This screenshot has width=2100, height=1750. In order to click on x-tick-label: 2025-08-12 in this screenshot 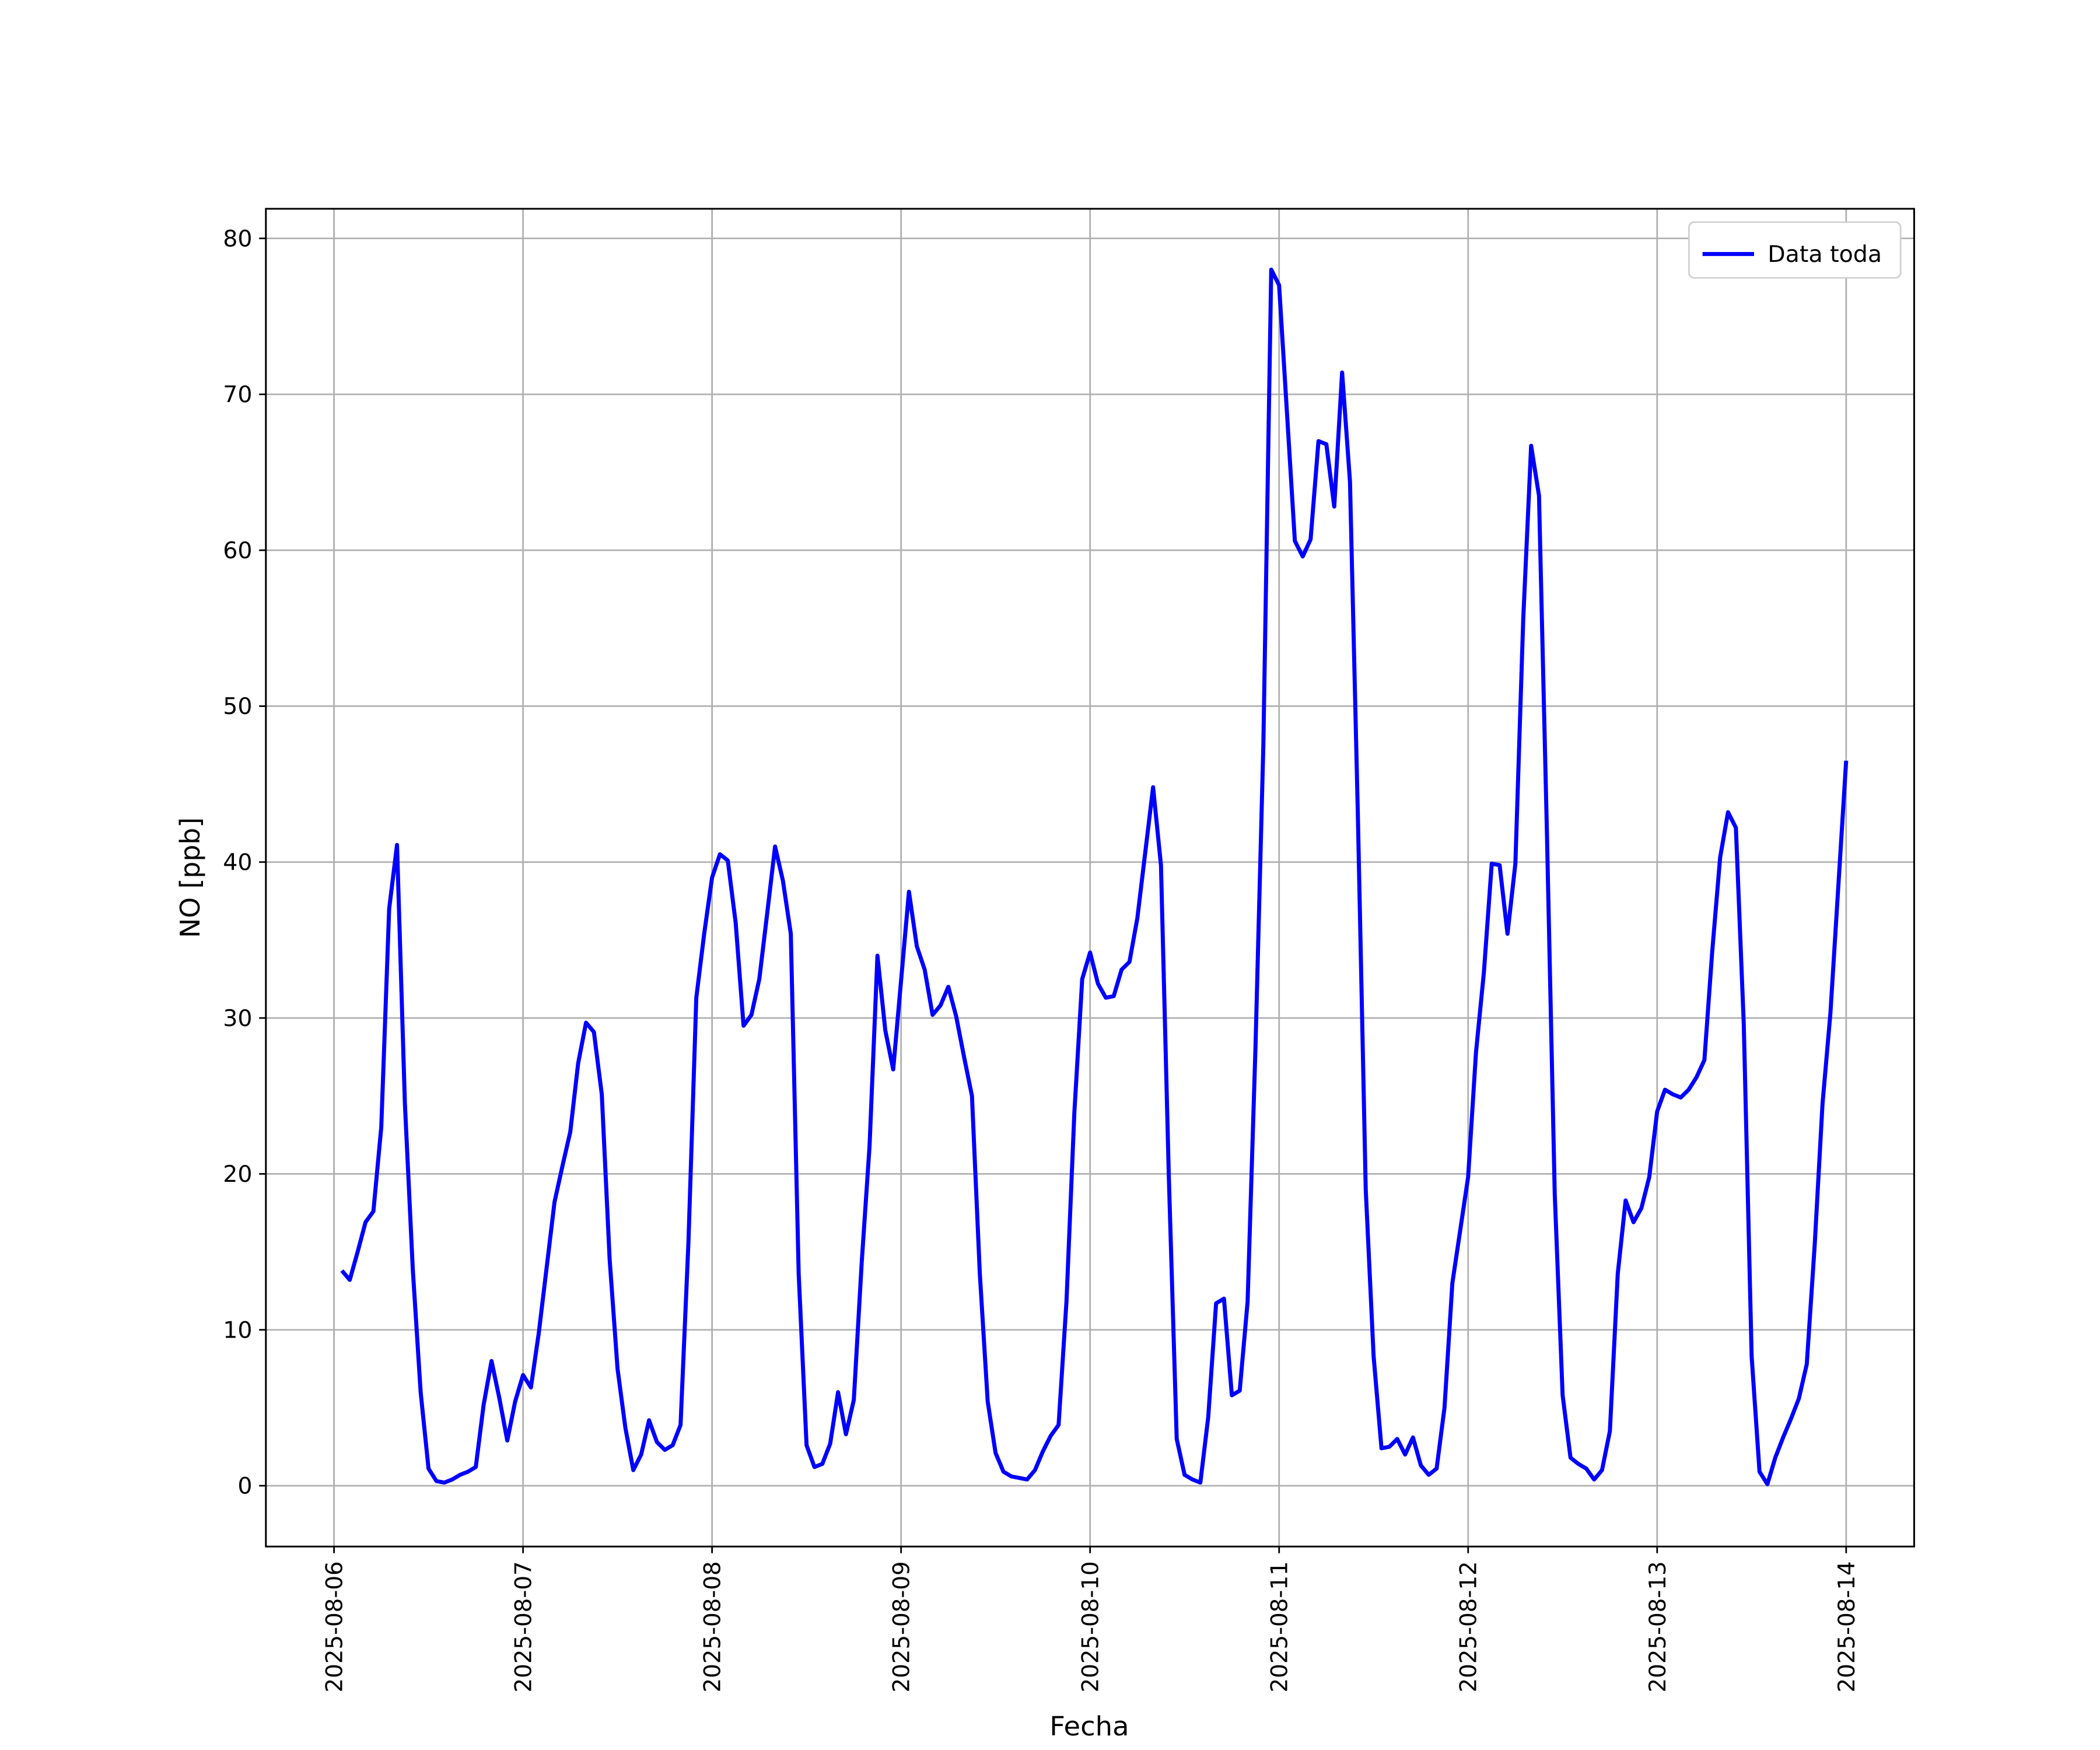, I will do `click(1468, 1626)`.